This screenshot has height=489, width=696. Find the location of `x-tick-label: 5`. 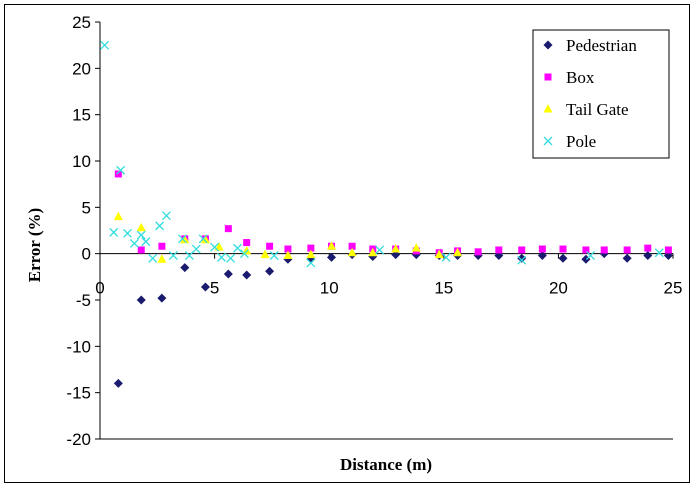

x-tick-label: 5 is located at coordinates (214, 288).